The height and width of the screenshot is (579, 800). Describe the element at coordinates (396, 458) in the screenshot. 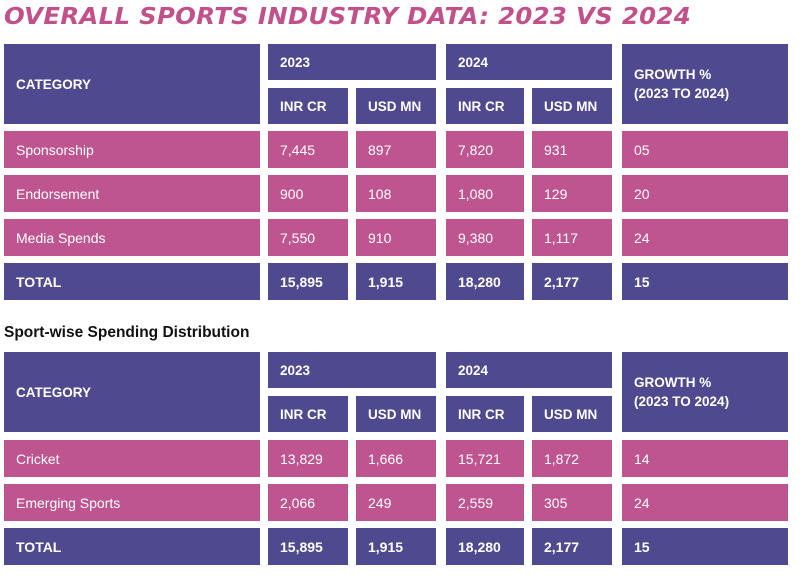

I see `table-row-usd-2023: 1,666` at that location.